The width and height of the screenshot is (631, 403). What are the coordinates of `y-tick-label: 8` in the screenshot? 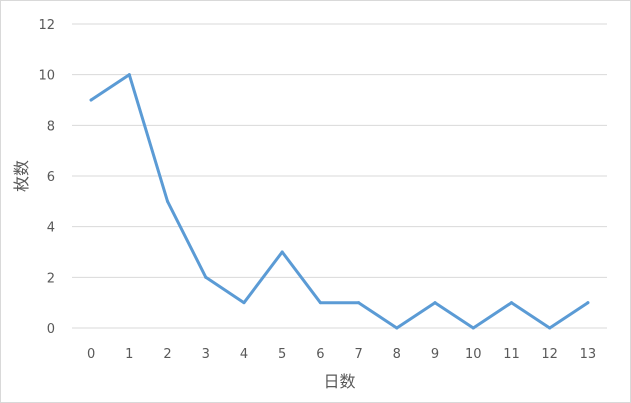 It's located at (51, 126).